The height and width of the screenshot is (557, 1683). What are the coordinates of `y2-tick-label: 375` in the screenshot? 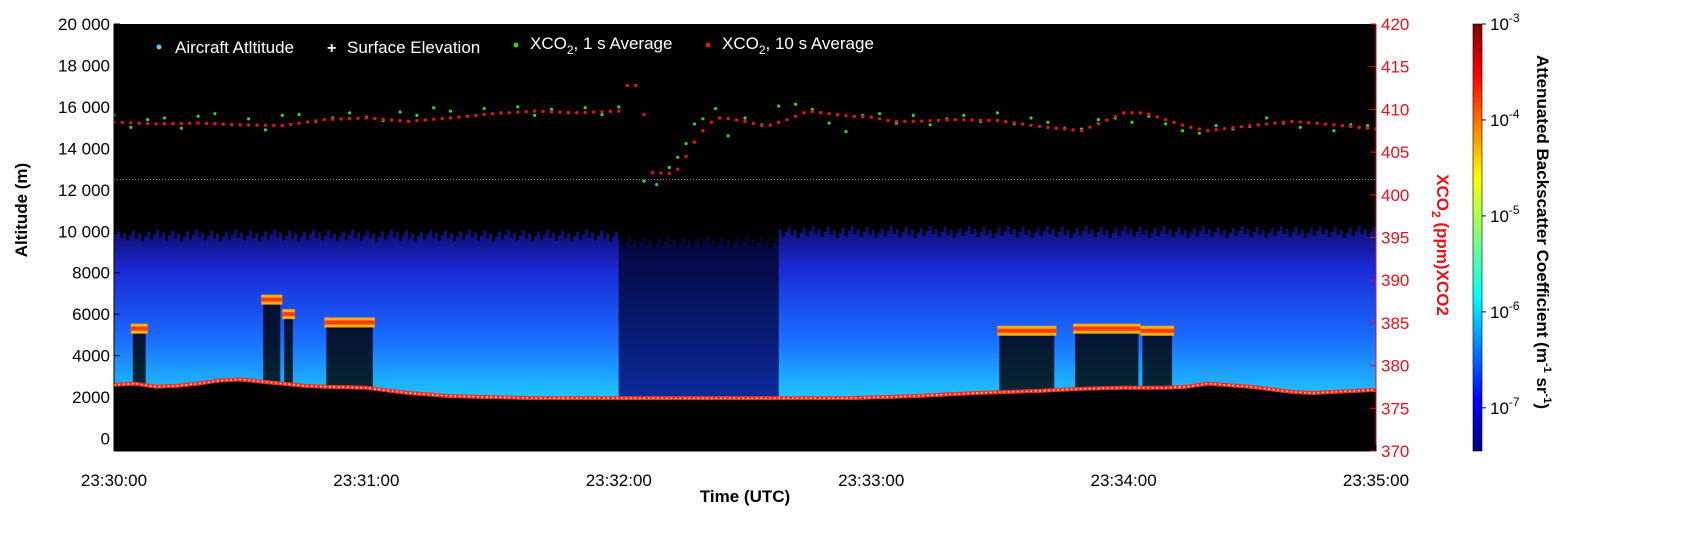 It's located at (1395, 408).